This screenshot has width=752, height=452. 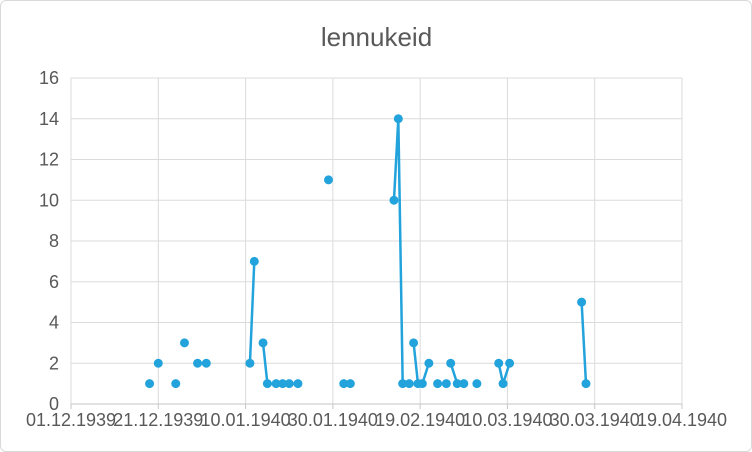 What do you see at coordinates (54, 404) in the screenshot?
I see `y-tick-label: 0` at bounding box center [54, 404].